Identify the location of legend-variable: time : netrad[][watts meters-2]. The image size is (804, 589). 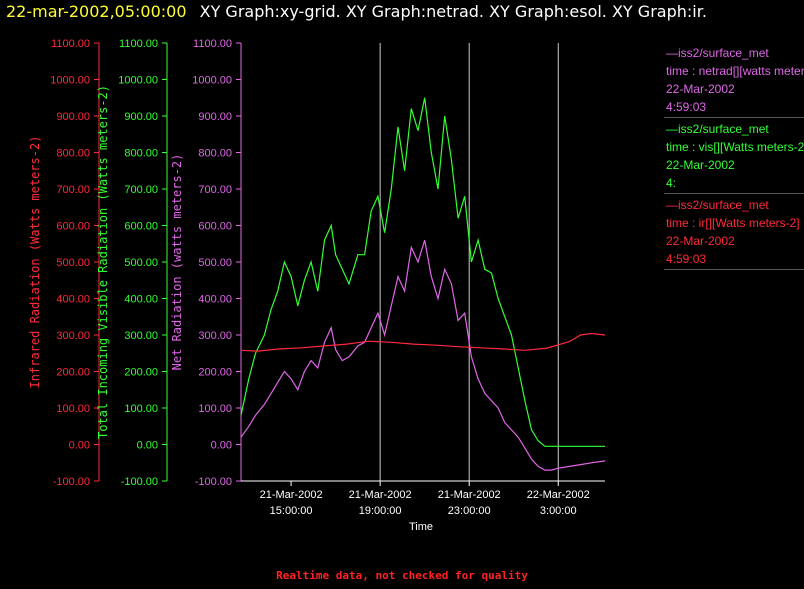
(735, 71).